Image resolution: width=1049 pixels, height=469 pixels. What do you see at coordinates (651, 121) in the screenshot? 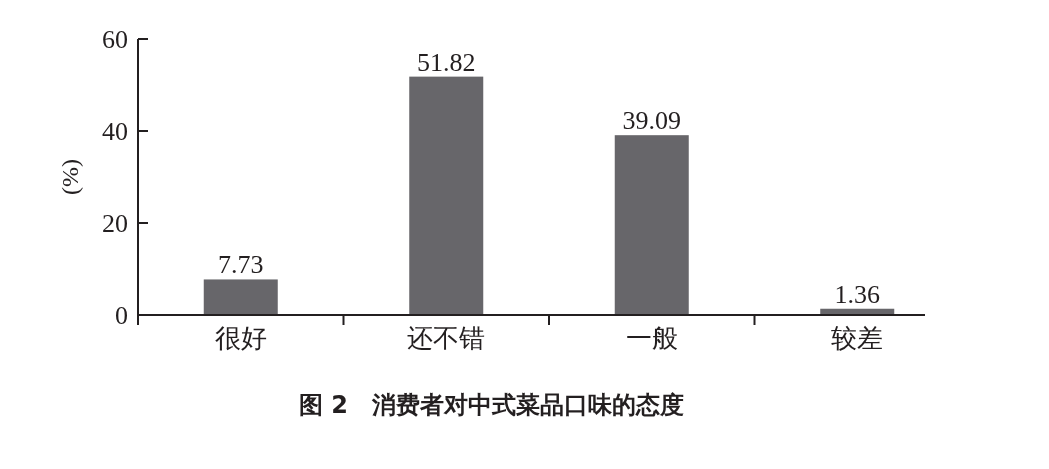
I see `data-label: 39.09` at bounding box center [651, 121].